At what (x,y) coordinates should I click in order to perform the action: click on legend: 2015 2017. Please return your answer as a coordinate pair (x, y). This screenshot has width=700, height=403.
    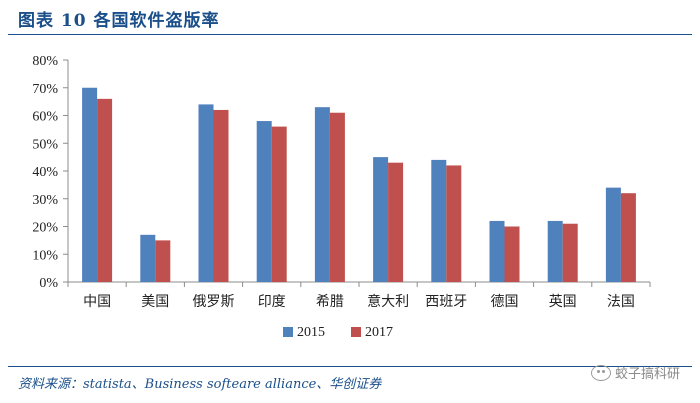
    Looking at the image, I should click on (338, 332).